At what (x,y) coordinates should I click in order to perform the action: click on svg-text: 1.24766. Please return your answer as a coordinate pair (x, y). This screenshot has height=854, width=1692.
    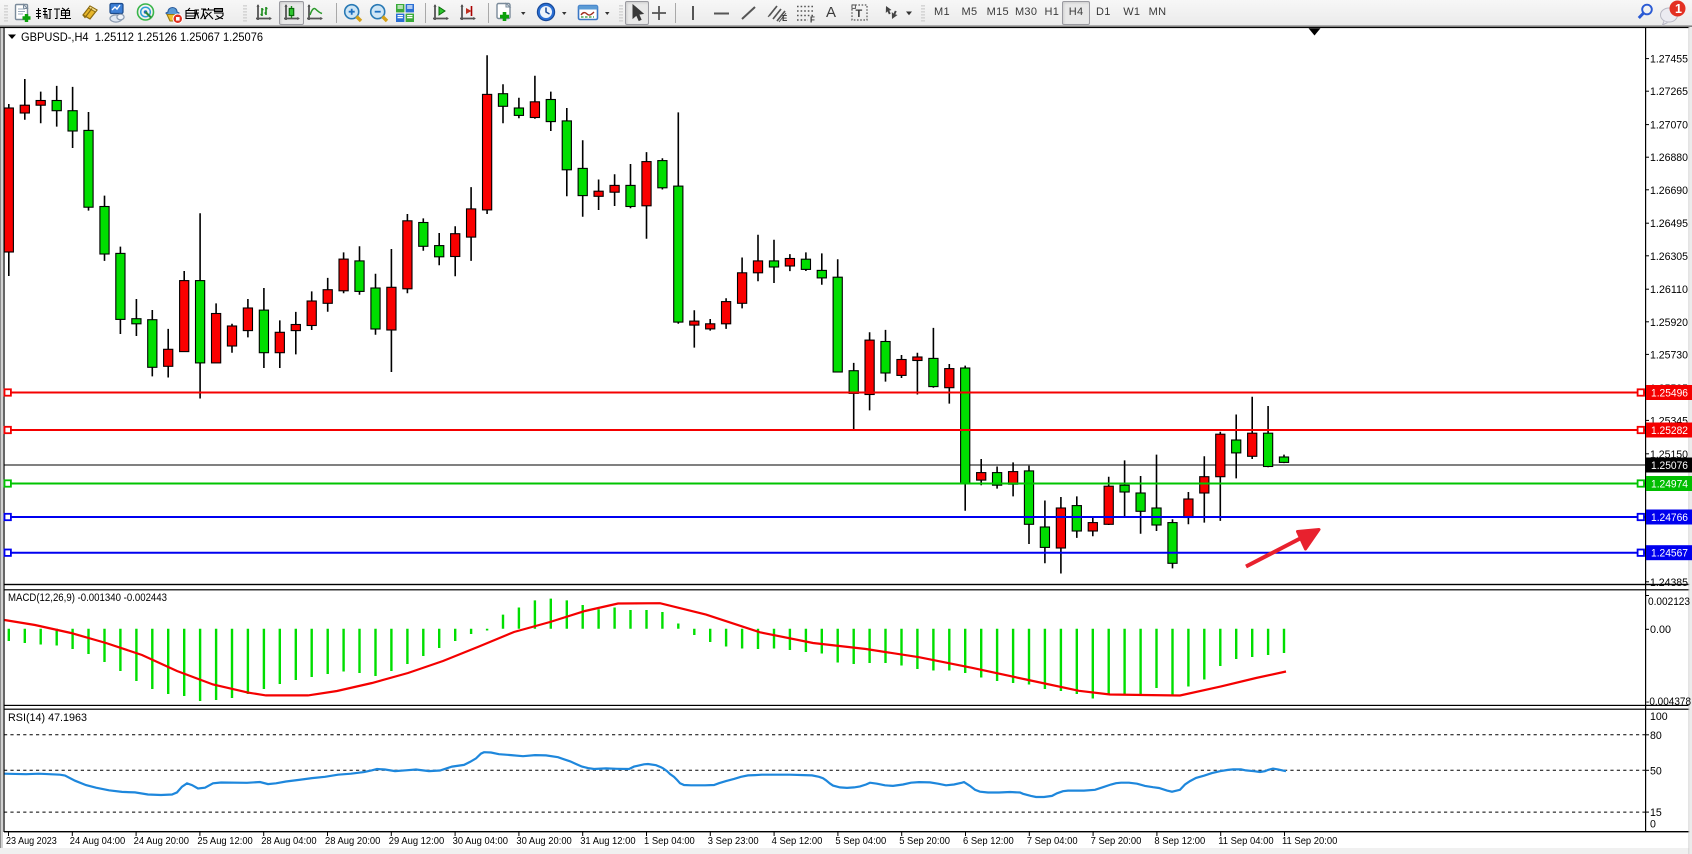
    Looking at the image, I should click on (1669, 518).